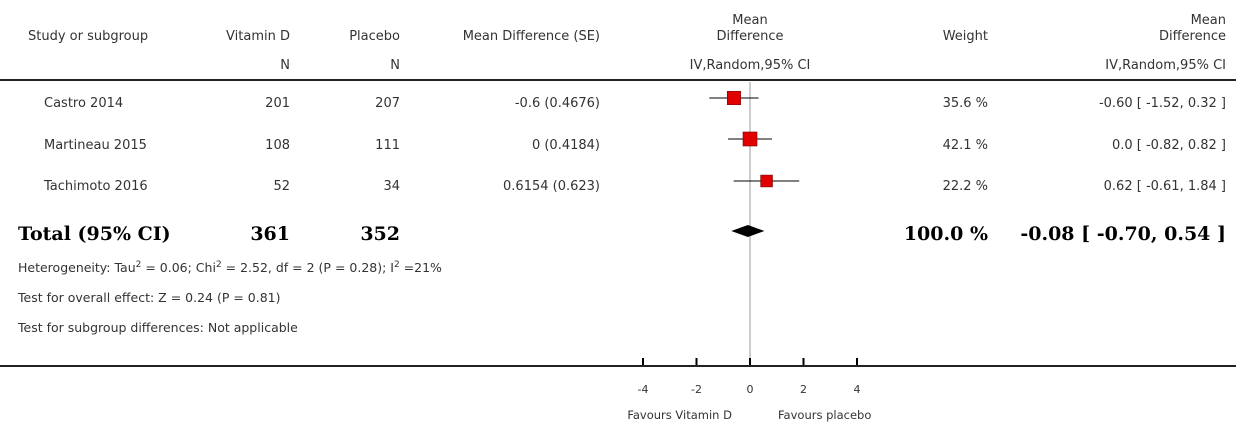 The image size is (1236, 432). I want to click on placebo-n: 111, so click(387, 145).